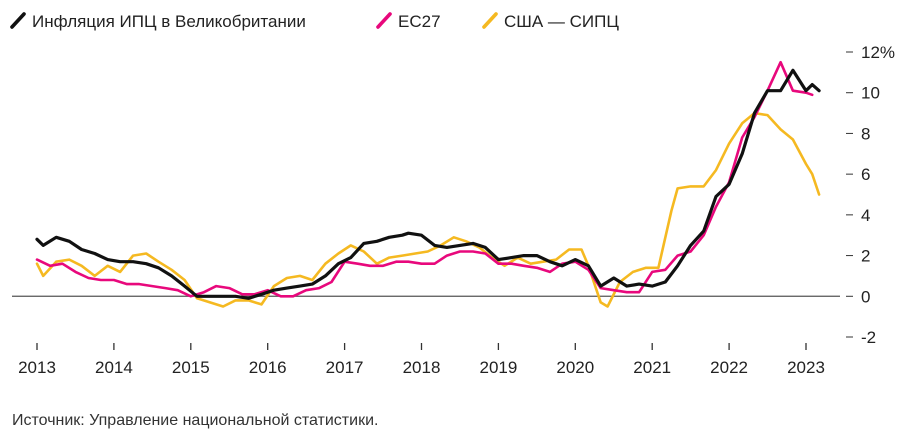 The image size is (900, 445). I want to click on legend-label-uk: Инфляция ИПЦ в Великобритании, so click(169, 21).